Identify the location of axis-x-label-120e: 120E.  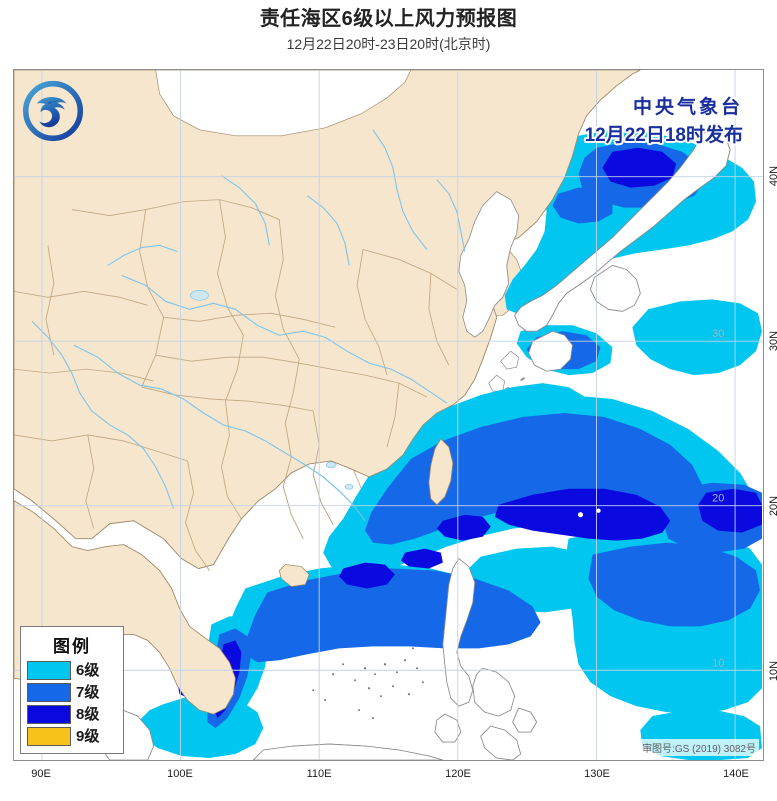
(458, 774).